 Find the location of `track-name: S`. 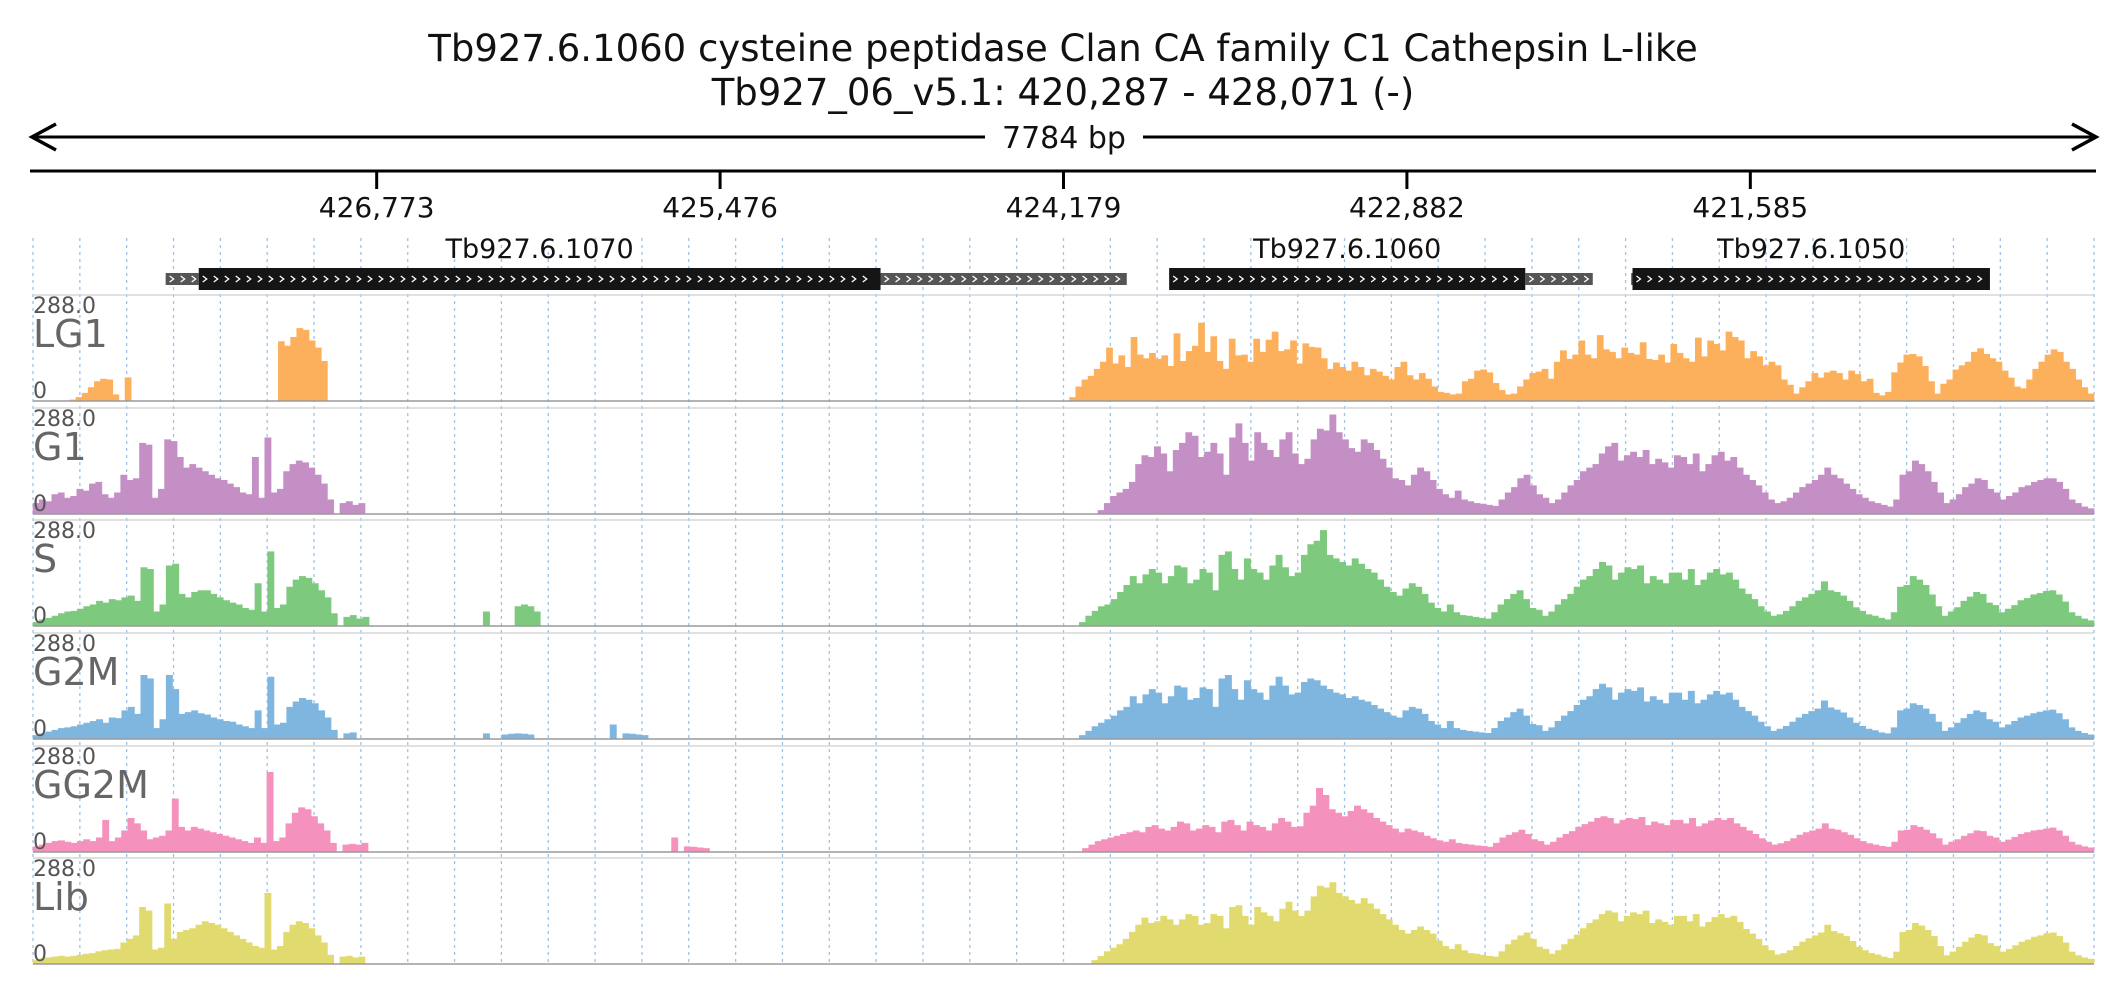

track-name: S is located at coordinates (45, 559).